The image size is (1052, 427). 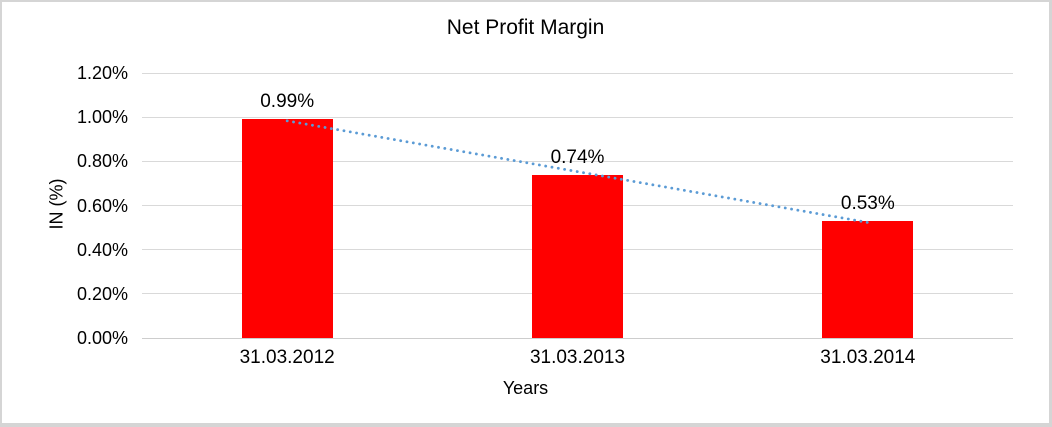 What do you see at coordinates (867, 203) in the screenshot?
I see `data-label: 0.53%` at bounding box center [867, 203].